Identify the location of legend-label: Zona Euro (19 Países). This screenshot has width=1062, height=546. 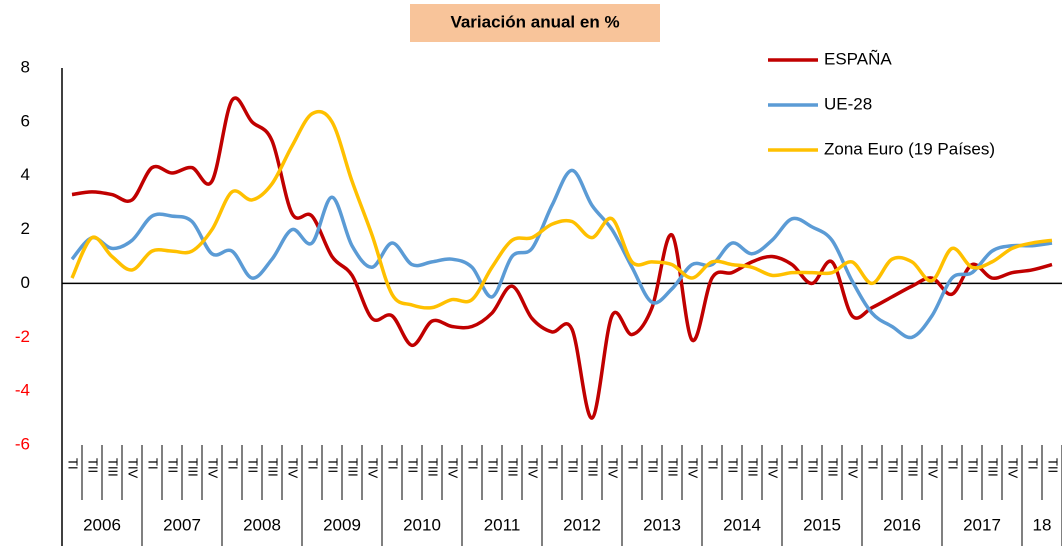
(909, 148).